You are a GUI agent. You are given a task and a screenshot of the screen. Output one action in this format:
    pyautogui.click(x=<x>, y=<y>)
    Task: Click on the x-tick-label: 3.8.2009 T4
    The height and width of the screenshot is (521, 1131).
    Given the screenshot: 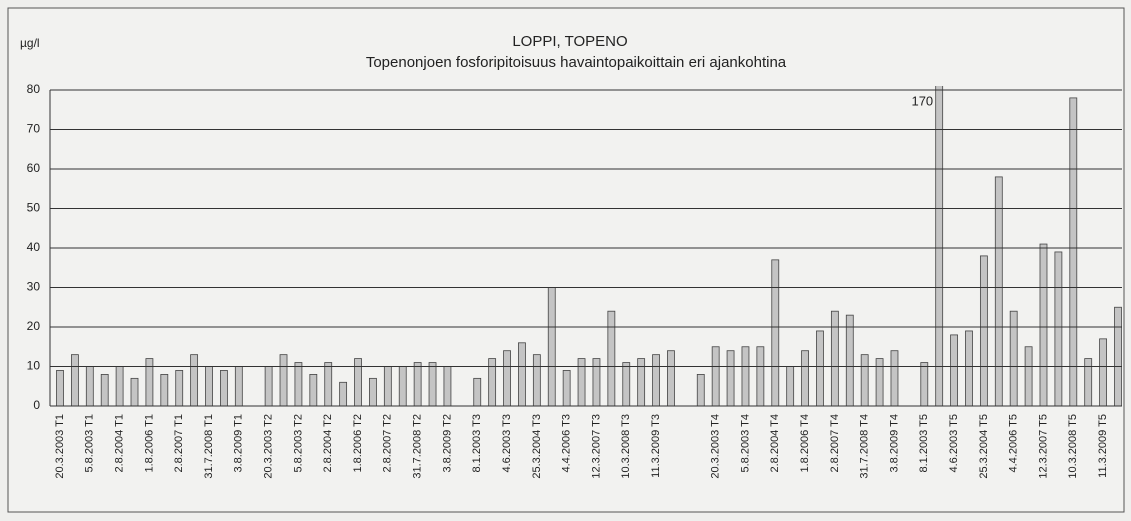 What is the action you would take?
    pyautogui.click(x=894, y=443)
    